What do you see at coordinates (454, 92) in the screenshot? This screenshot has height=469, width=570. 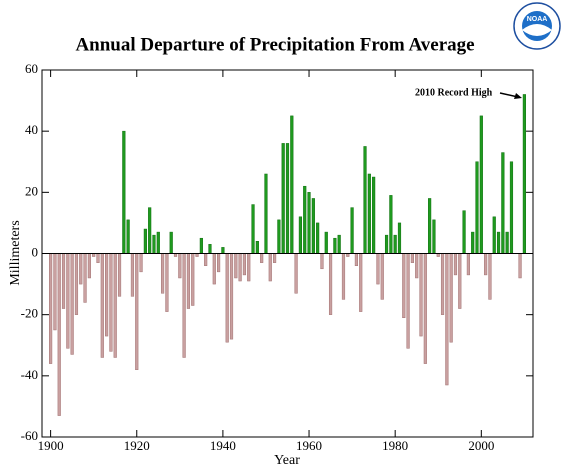 I see `annotation: 2010 Record High` at bounding box center [454, 92].